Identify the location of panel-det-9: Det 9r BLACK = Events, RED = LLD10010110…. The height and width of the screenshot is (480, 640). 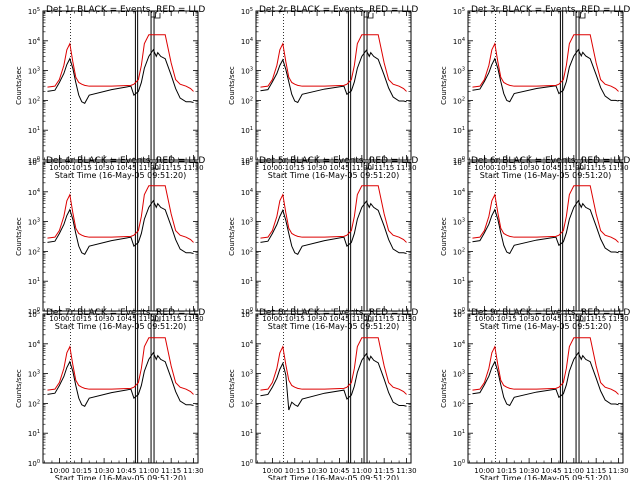
(535, 394).